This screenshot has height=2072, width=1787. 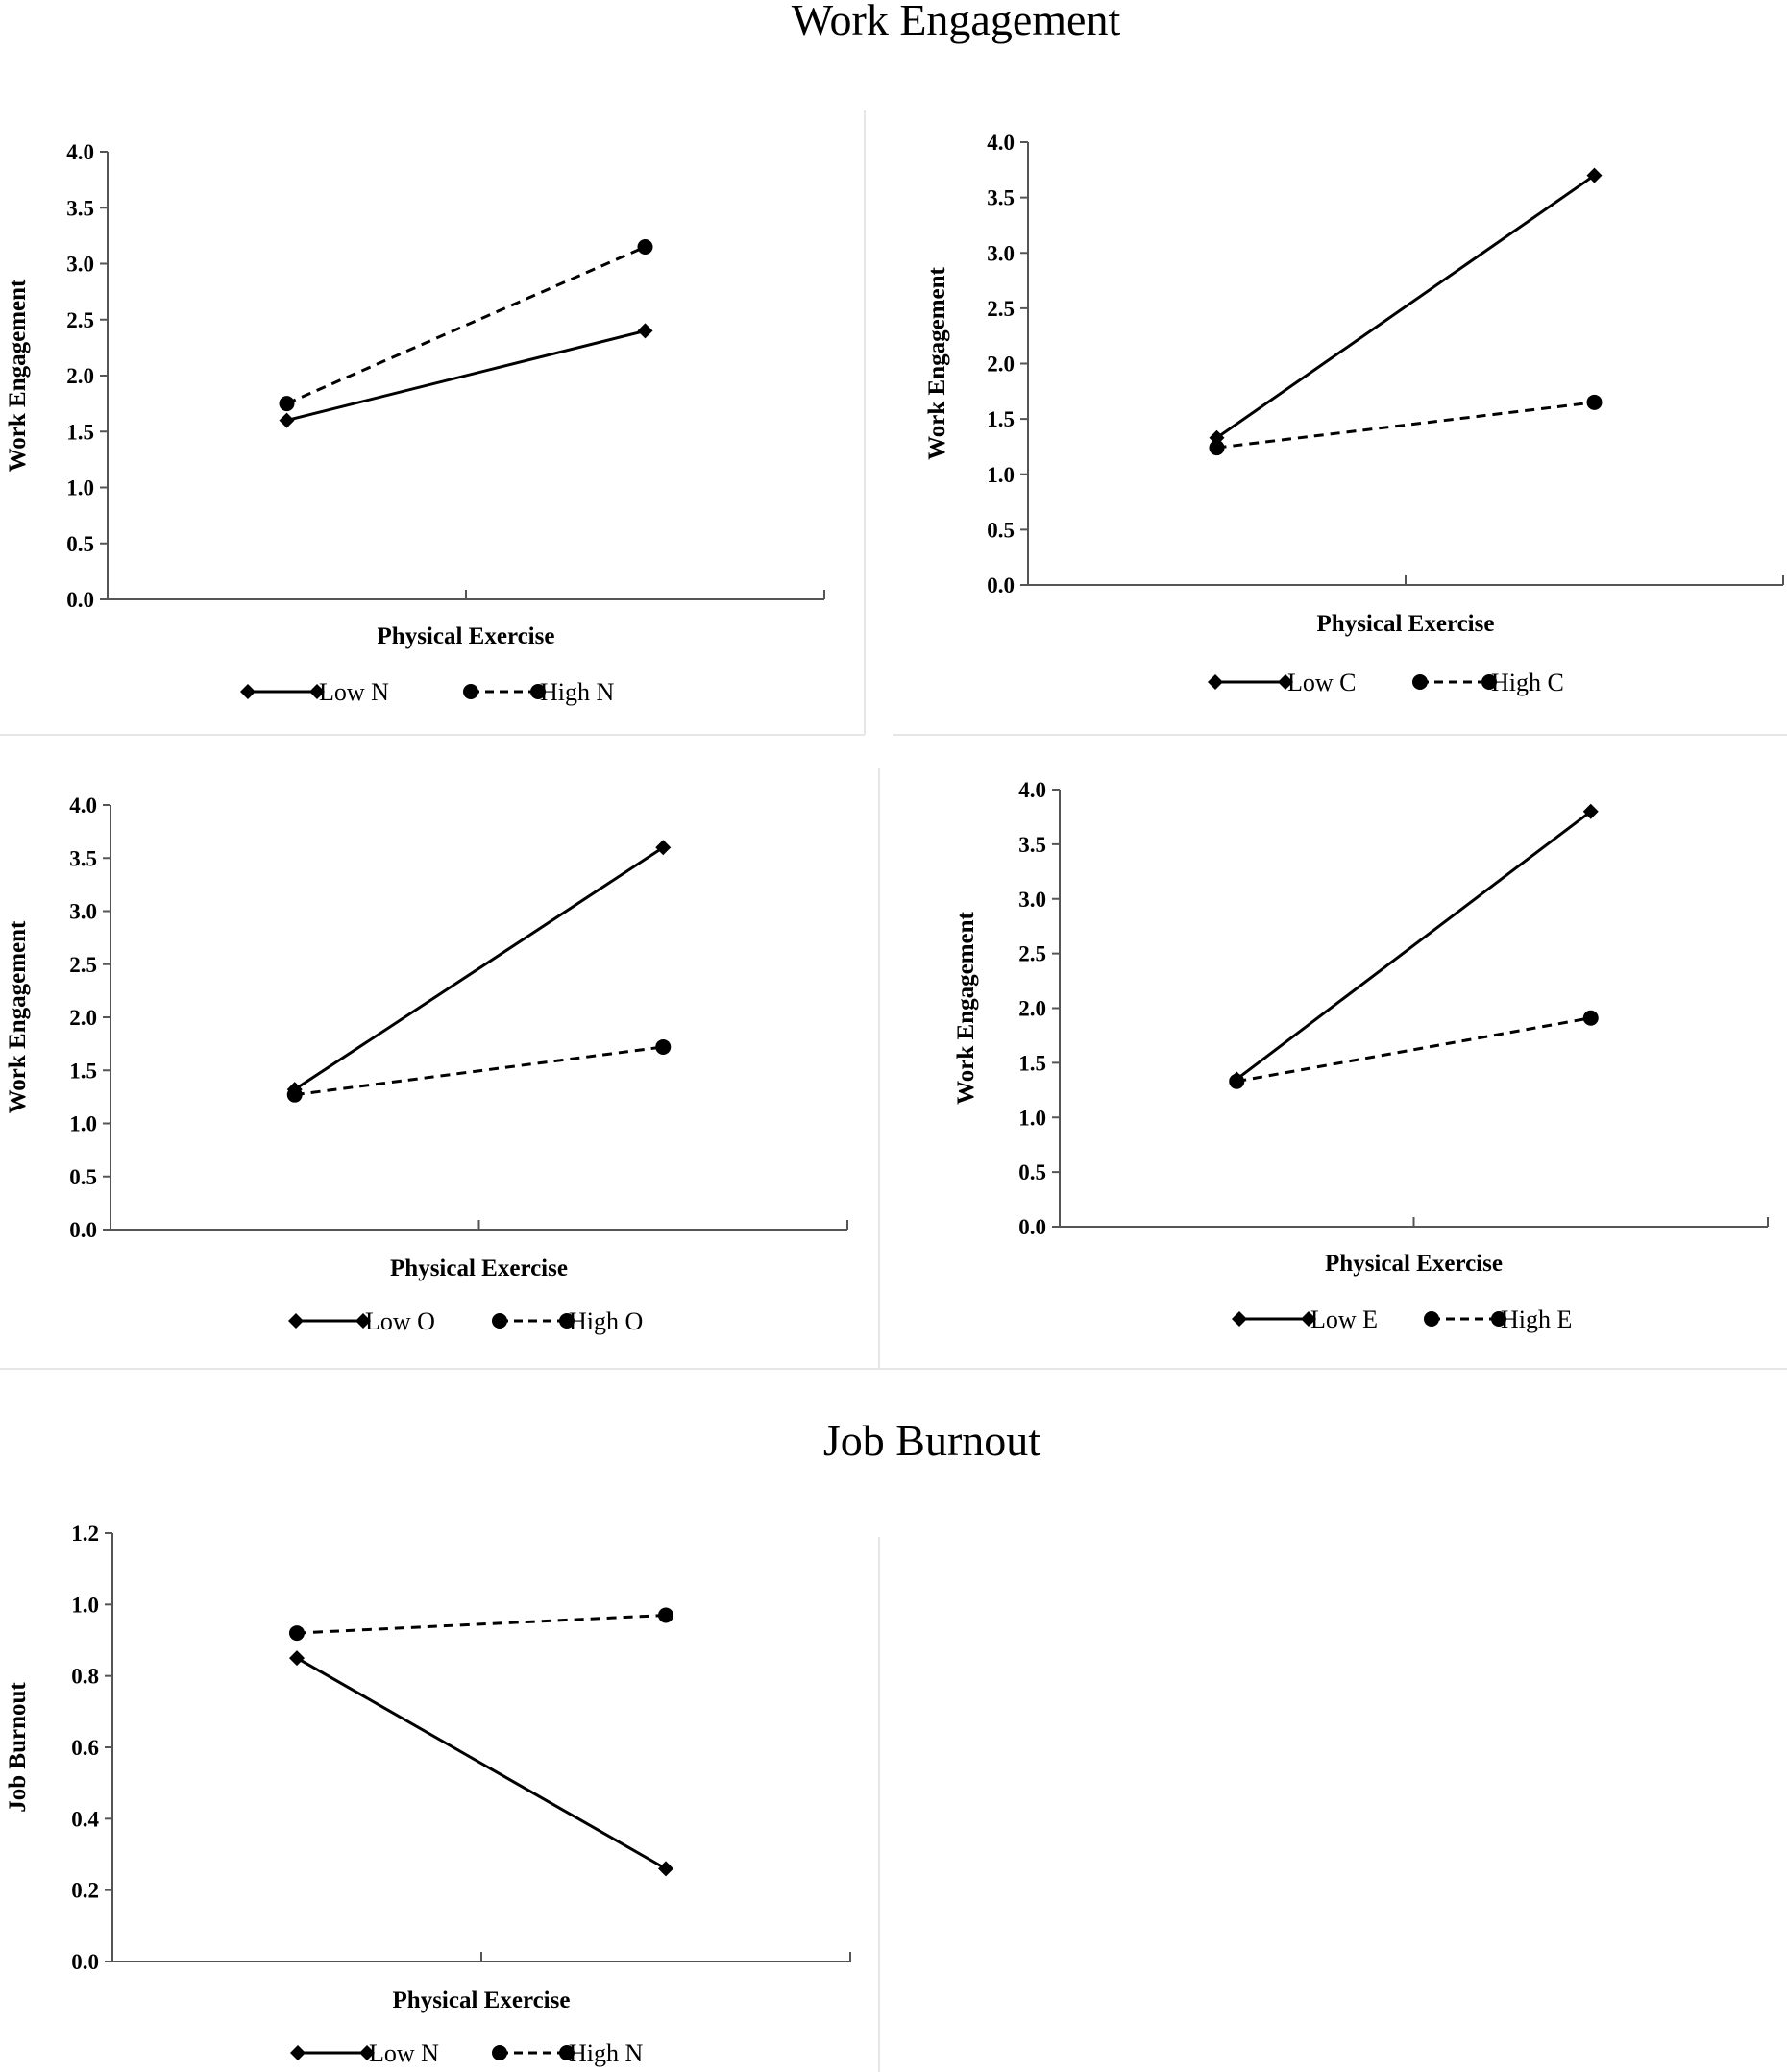 What do you see at coordinates (606, 1321) in the screenshot?
I see `legend-label: High O` at bounding box center [606, 1321].